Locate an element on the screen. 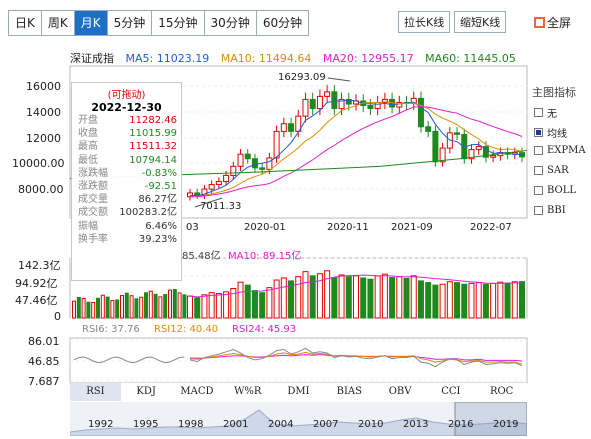 The width and height of the screenshot is (591, 439). x-tick-label: 03 is located at coordinates (192, 227).